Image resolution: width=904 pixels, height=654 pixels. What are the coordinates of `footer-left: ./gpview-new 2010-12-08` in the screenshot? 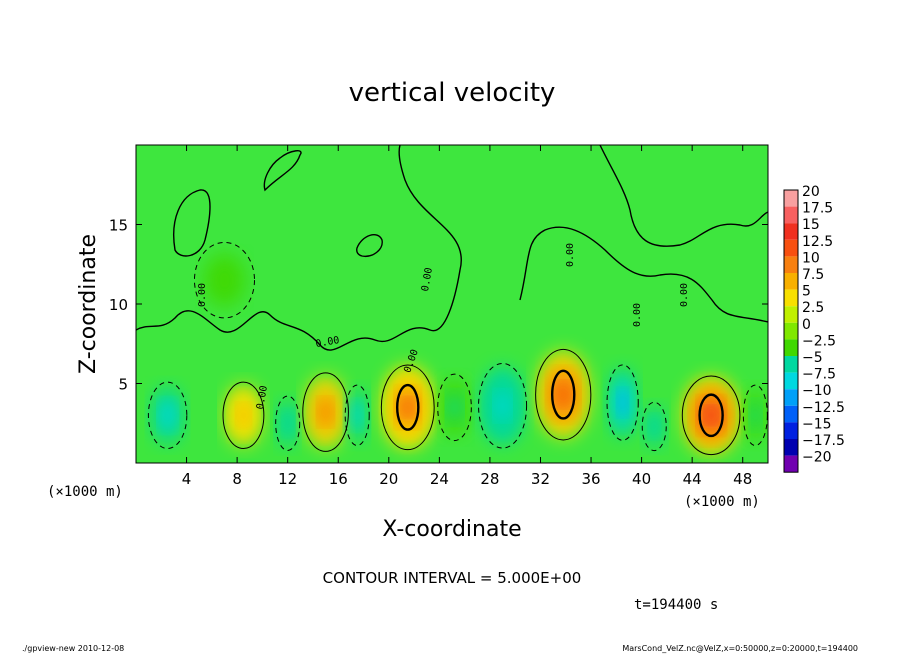 It's located at (73, 648).